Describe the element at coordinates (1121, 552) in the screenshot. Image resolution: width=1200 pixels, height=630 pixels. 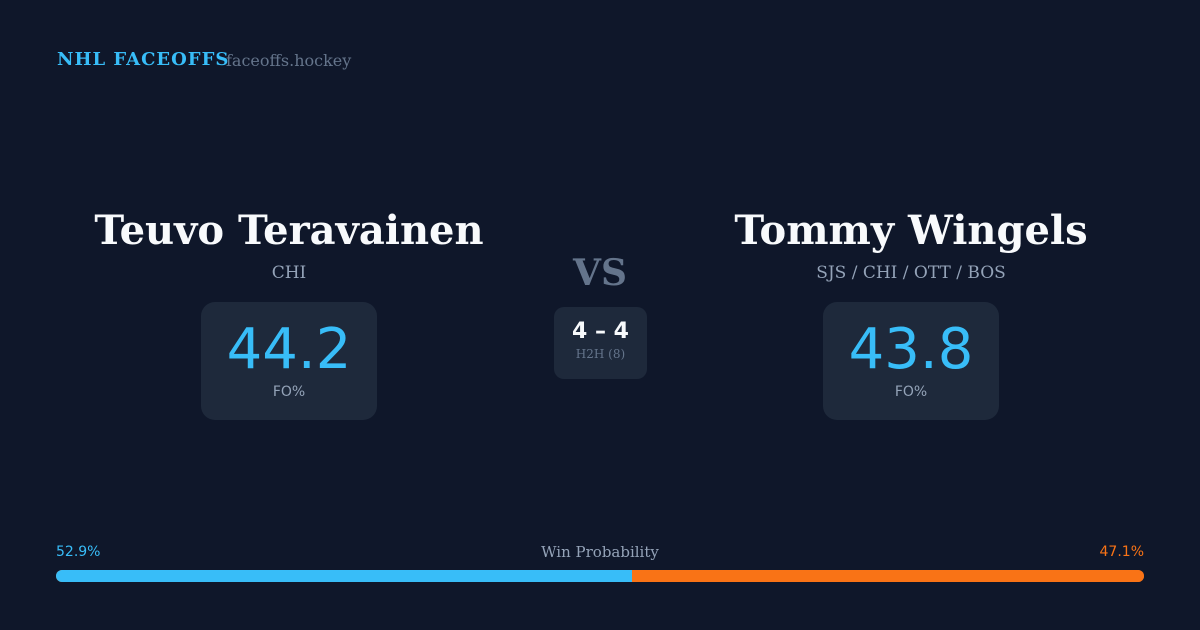
I see `win-prob-right: 47.1%` at that location.